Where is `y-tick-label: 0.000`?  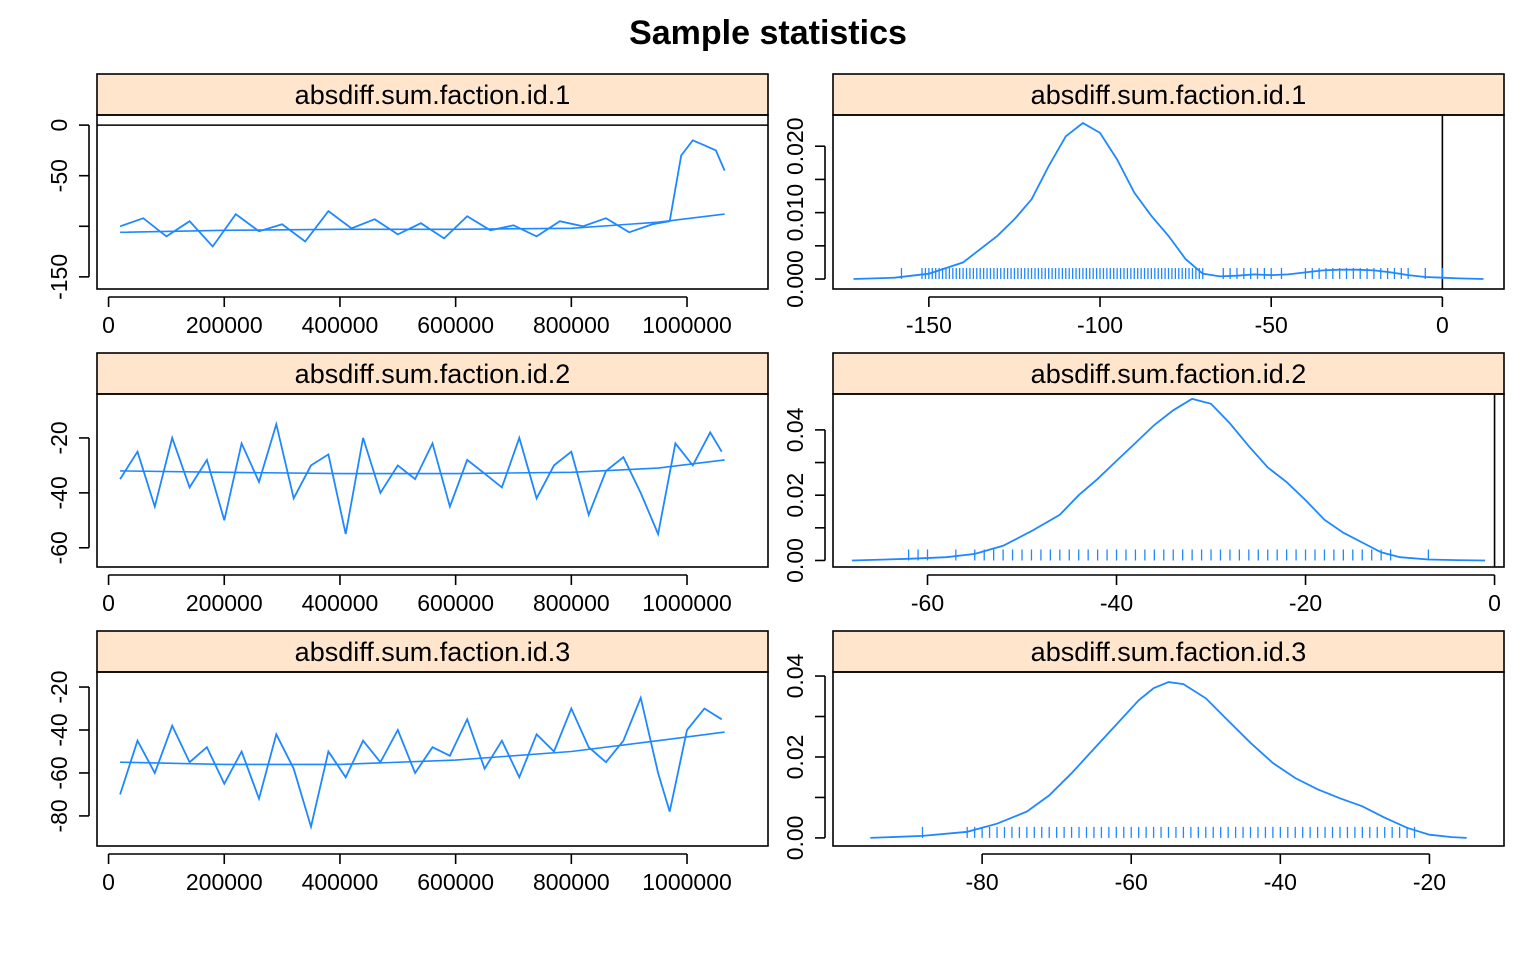 y-tick-label: 0.000 is located at coordinates (795, 279).